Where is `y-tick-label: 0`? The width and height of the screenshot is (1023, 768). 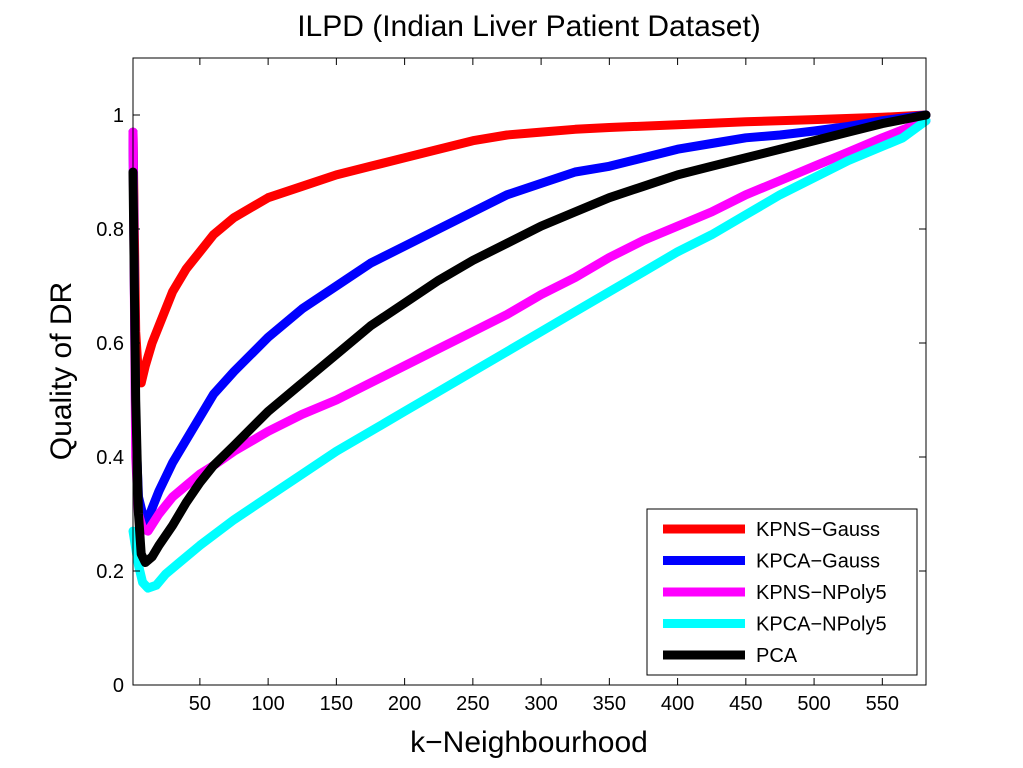
y-tick-label: 0 is located at coordinates (118, 686).